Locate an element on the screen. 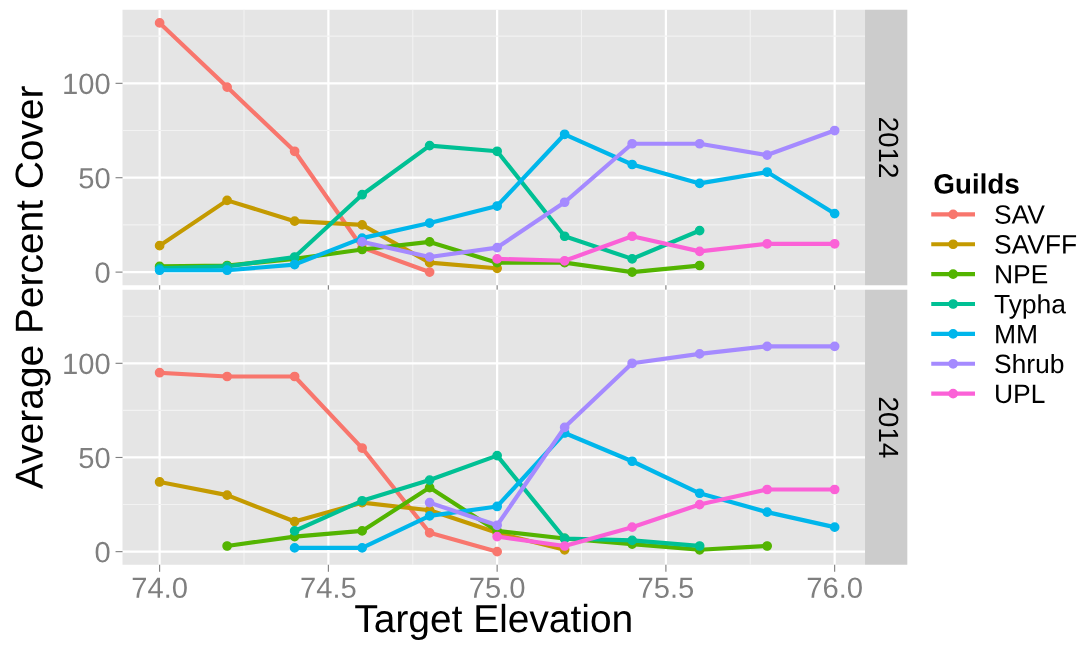  legend-label: SAVFF is located at coordinates (1036, 244).